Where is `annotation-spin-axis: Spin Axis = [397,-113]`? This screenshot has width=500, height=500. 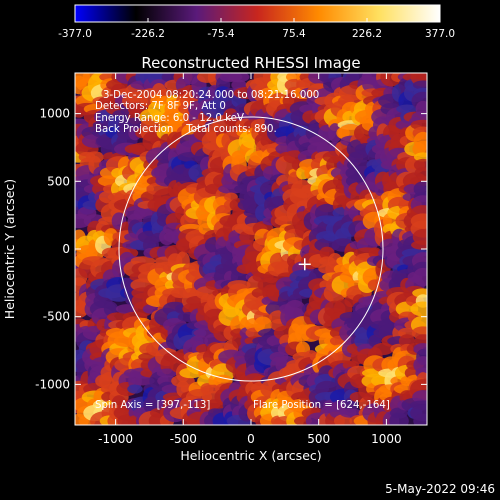 annotation-spin-axis: Spin Axis = [397,-113] is located at coordinates (152, 405).